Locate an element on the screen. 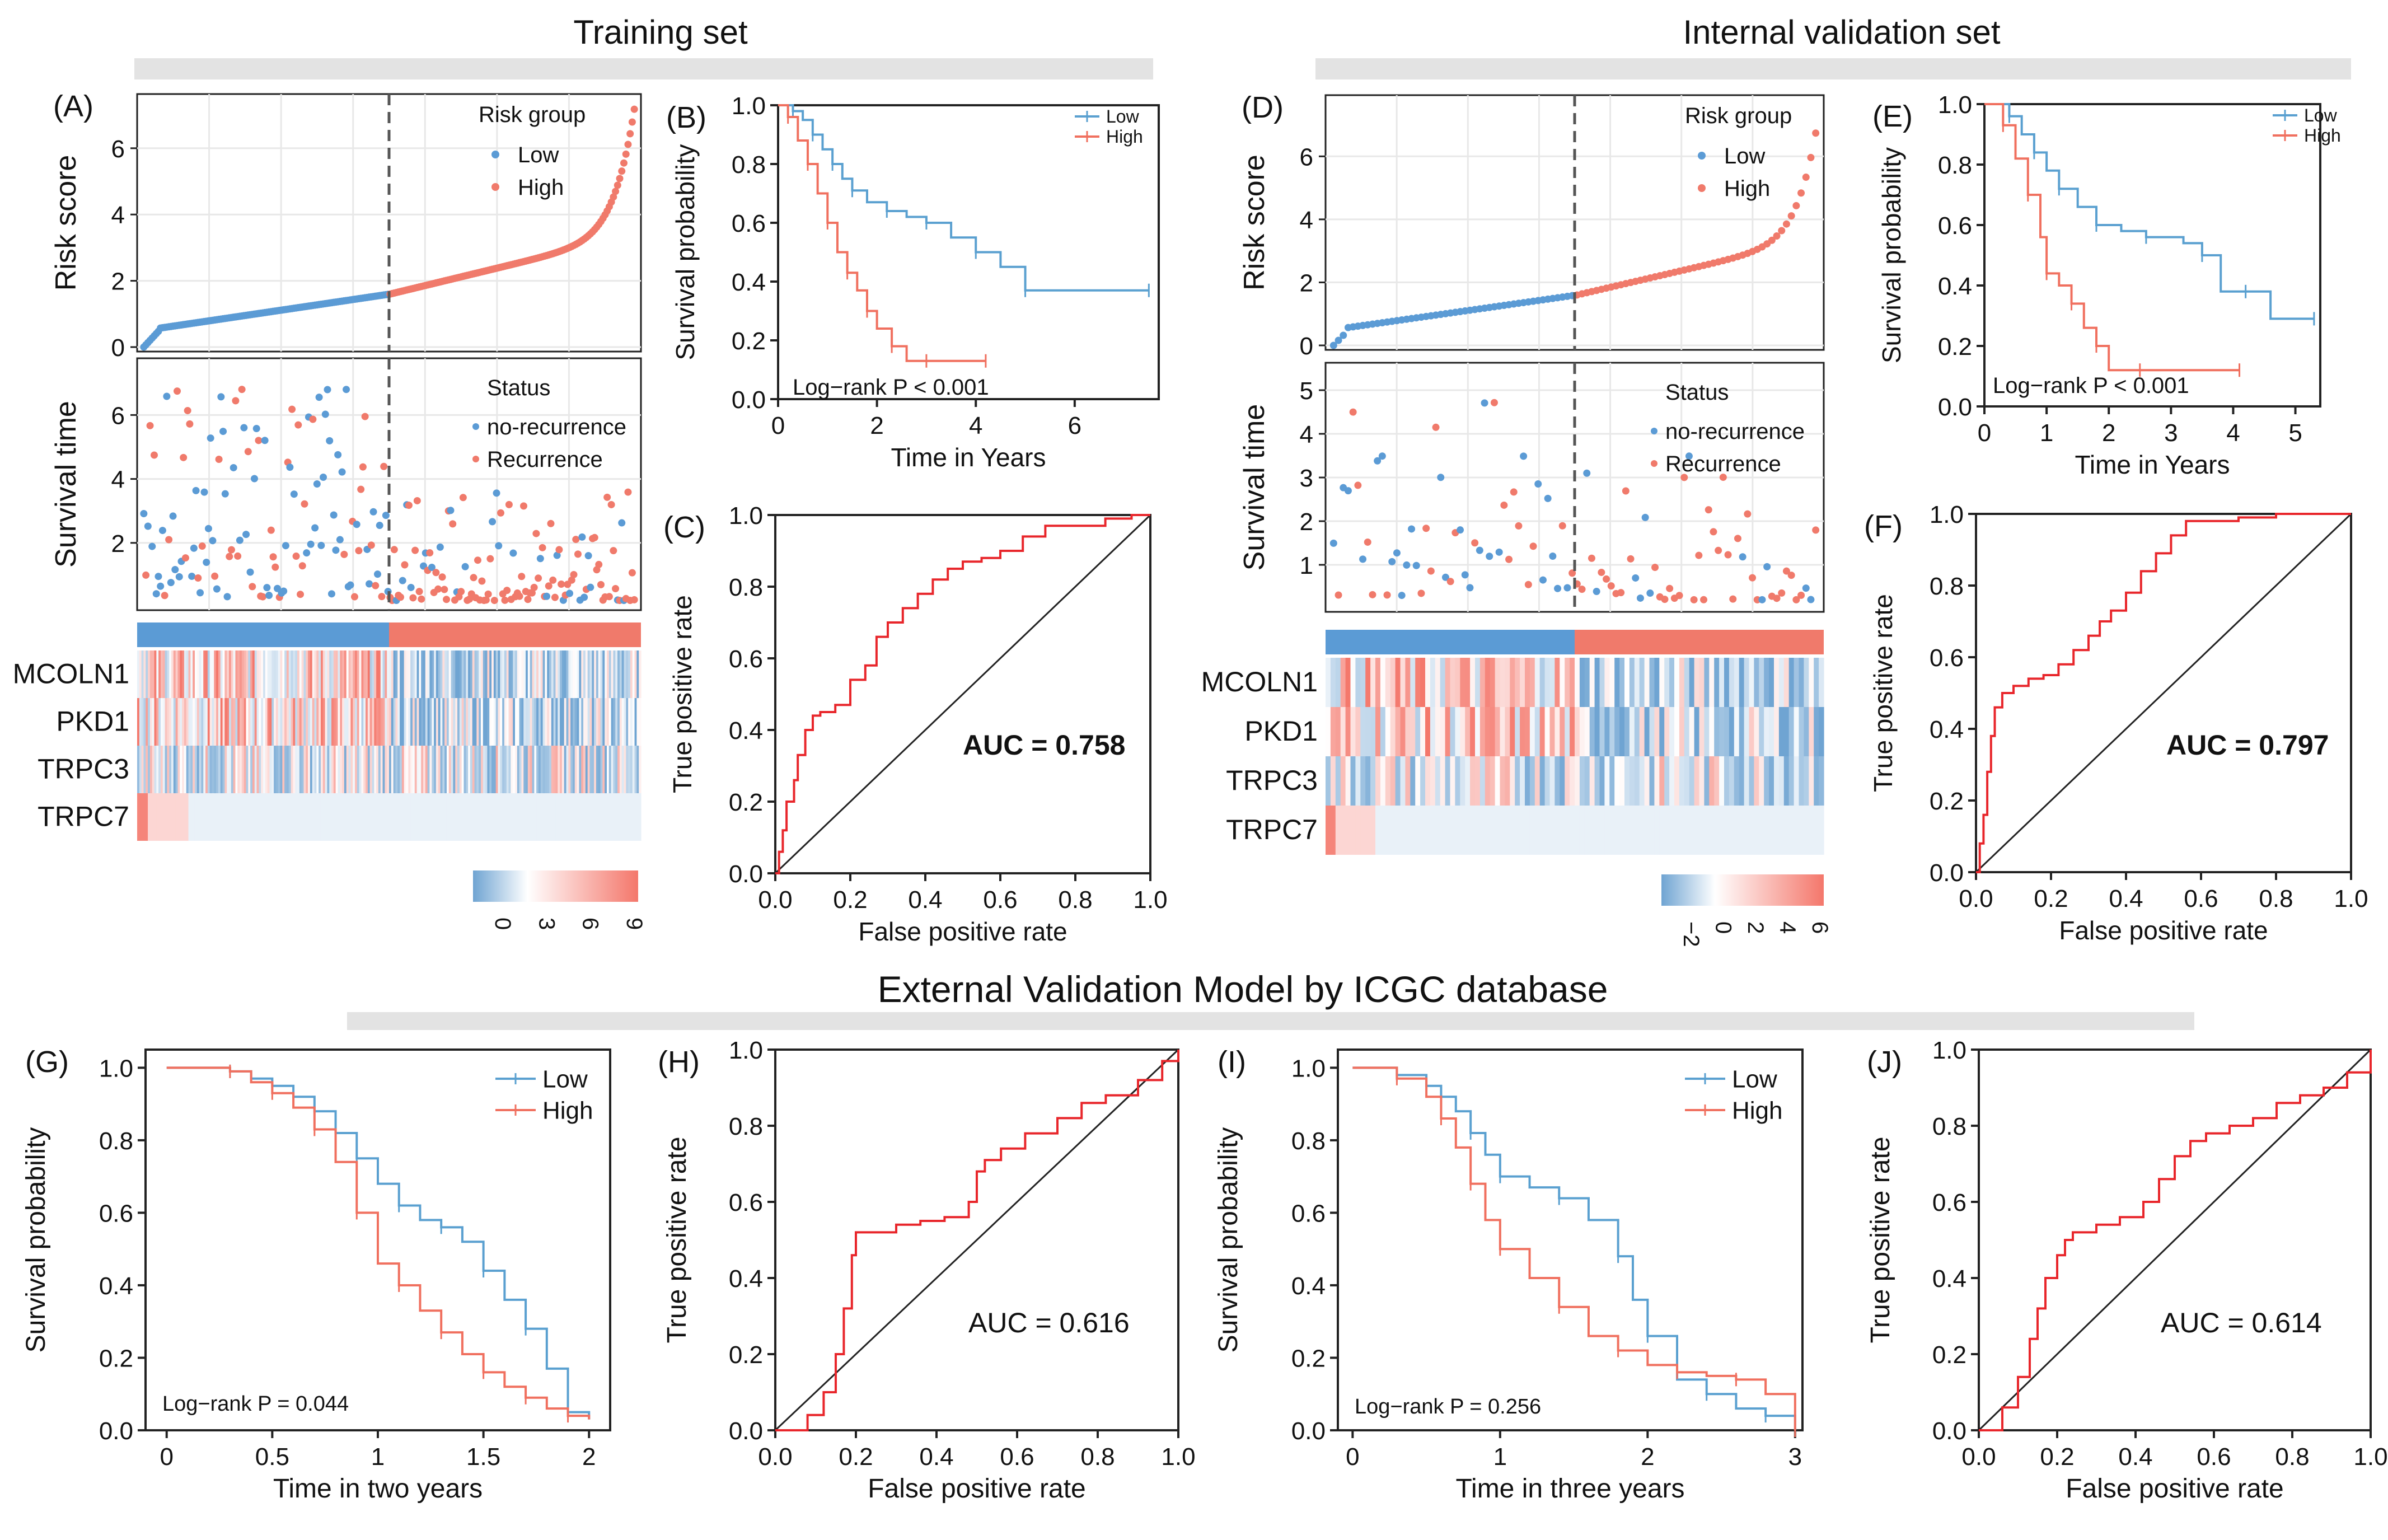 The image size is (2388, 1540). y-axis-label: Survival time is located at coordinates (1254, 487).